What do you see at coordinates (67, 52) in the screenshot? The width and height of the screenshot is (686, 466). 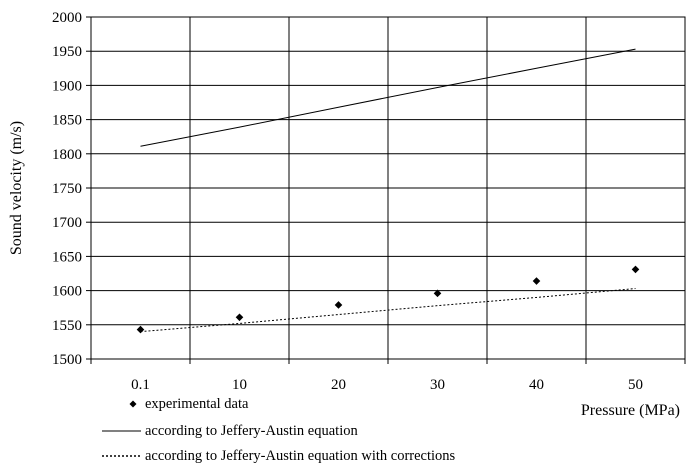 I see `y-tick-label: 1950` at bounding box center [67, 52].